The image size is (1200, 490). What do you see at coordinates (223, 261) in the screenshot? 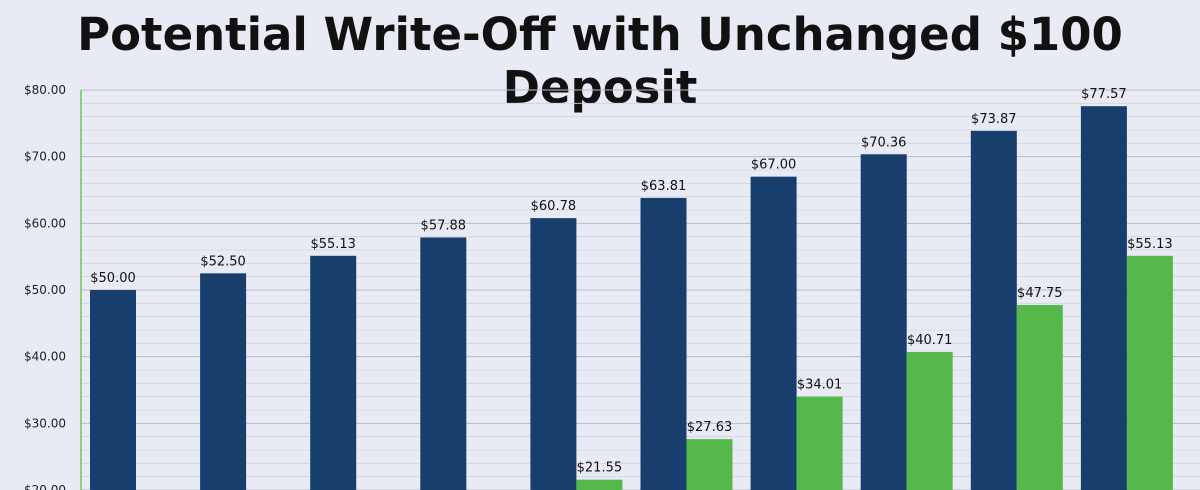
I see `bar-data-label: $52.50` at bounding box center [223, 261].